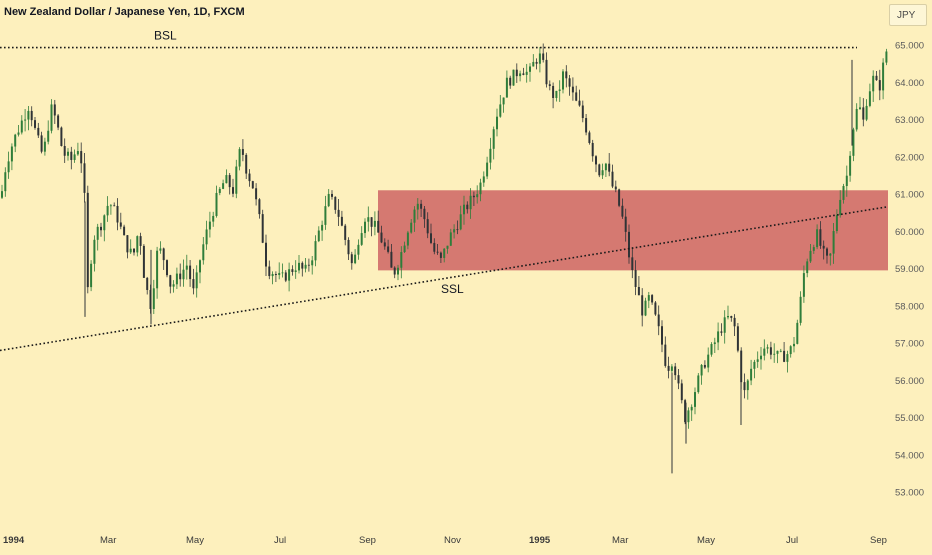  I want to click on ssl-label: SSL, so click(452, 289).